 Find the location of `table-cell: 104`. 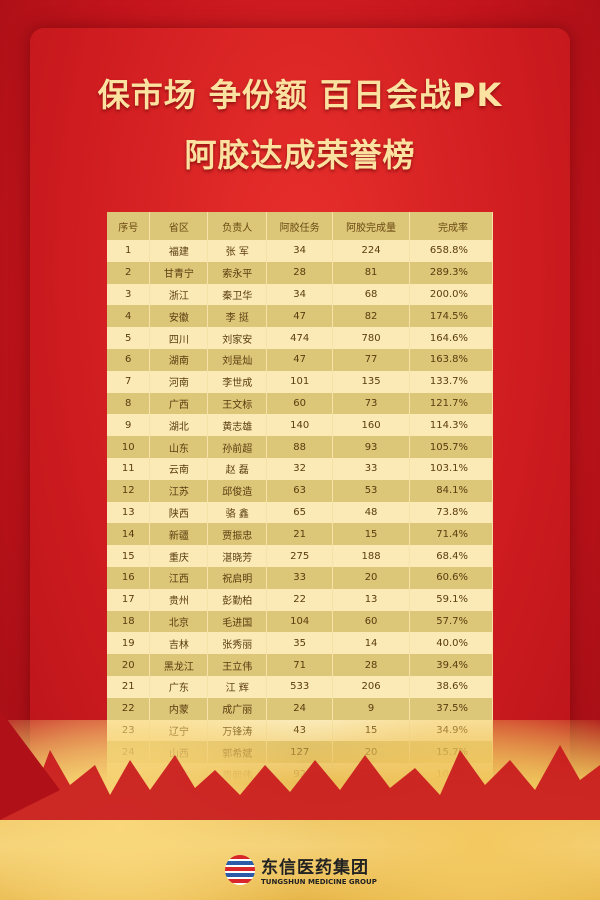

table-cell: 104 is located at coordinates (300, 621).